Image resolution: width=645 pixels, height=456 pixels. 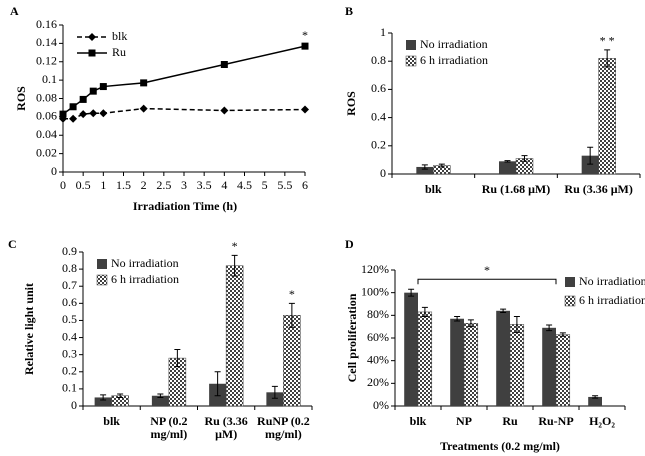 What do you see at coordinates (46, 116) in the screenshot?
I see `y-tick-label: 0.06` at bounding box center [46, 116].